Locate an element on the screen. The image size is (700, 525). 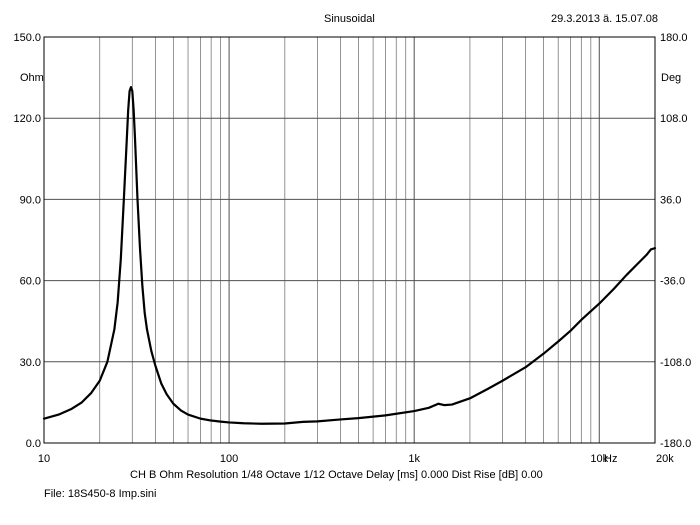
chart-title: Sinusoidal is located at coordinates (349, 19).